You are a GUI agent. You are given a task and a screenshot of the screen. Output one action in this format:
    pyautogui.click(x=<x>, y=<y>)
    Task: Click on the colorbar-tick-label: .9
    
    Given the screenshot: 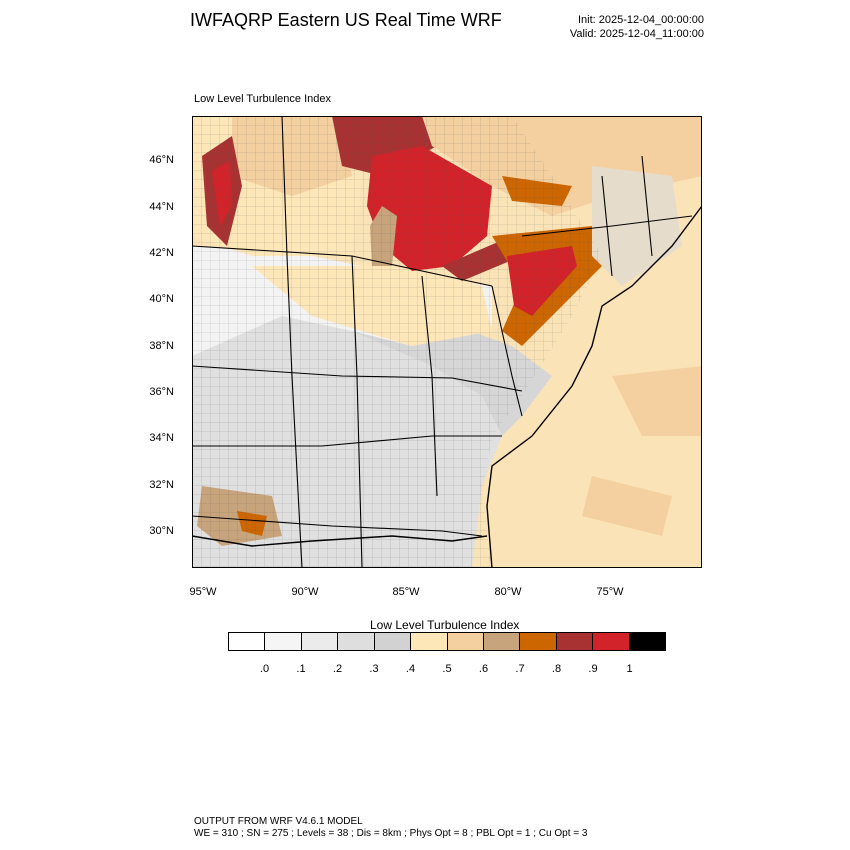 What is the action you would take?
    pyautogui.click(x=593, y=669)
    